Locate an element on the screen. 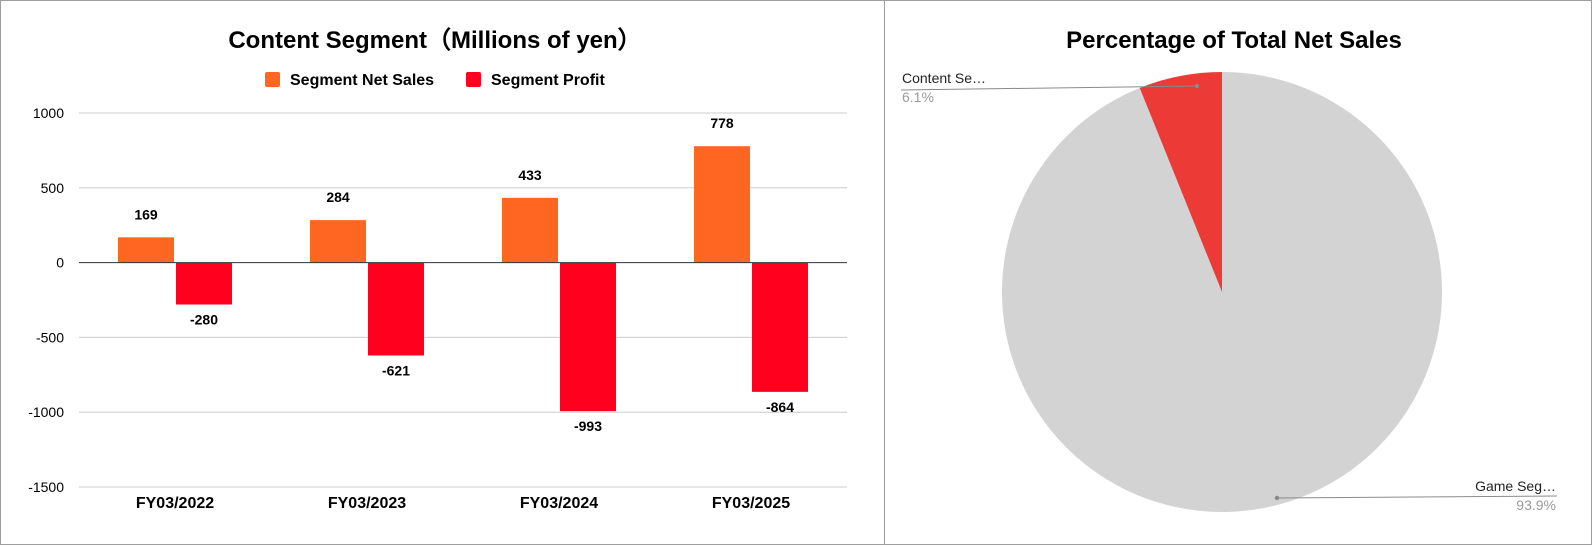 The height and width of the screenshot is (547, 1592). data-label-segment-profit-fy03-2022: -280 is located at coordinates (204, 319).